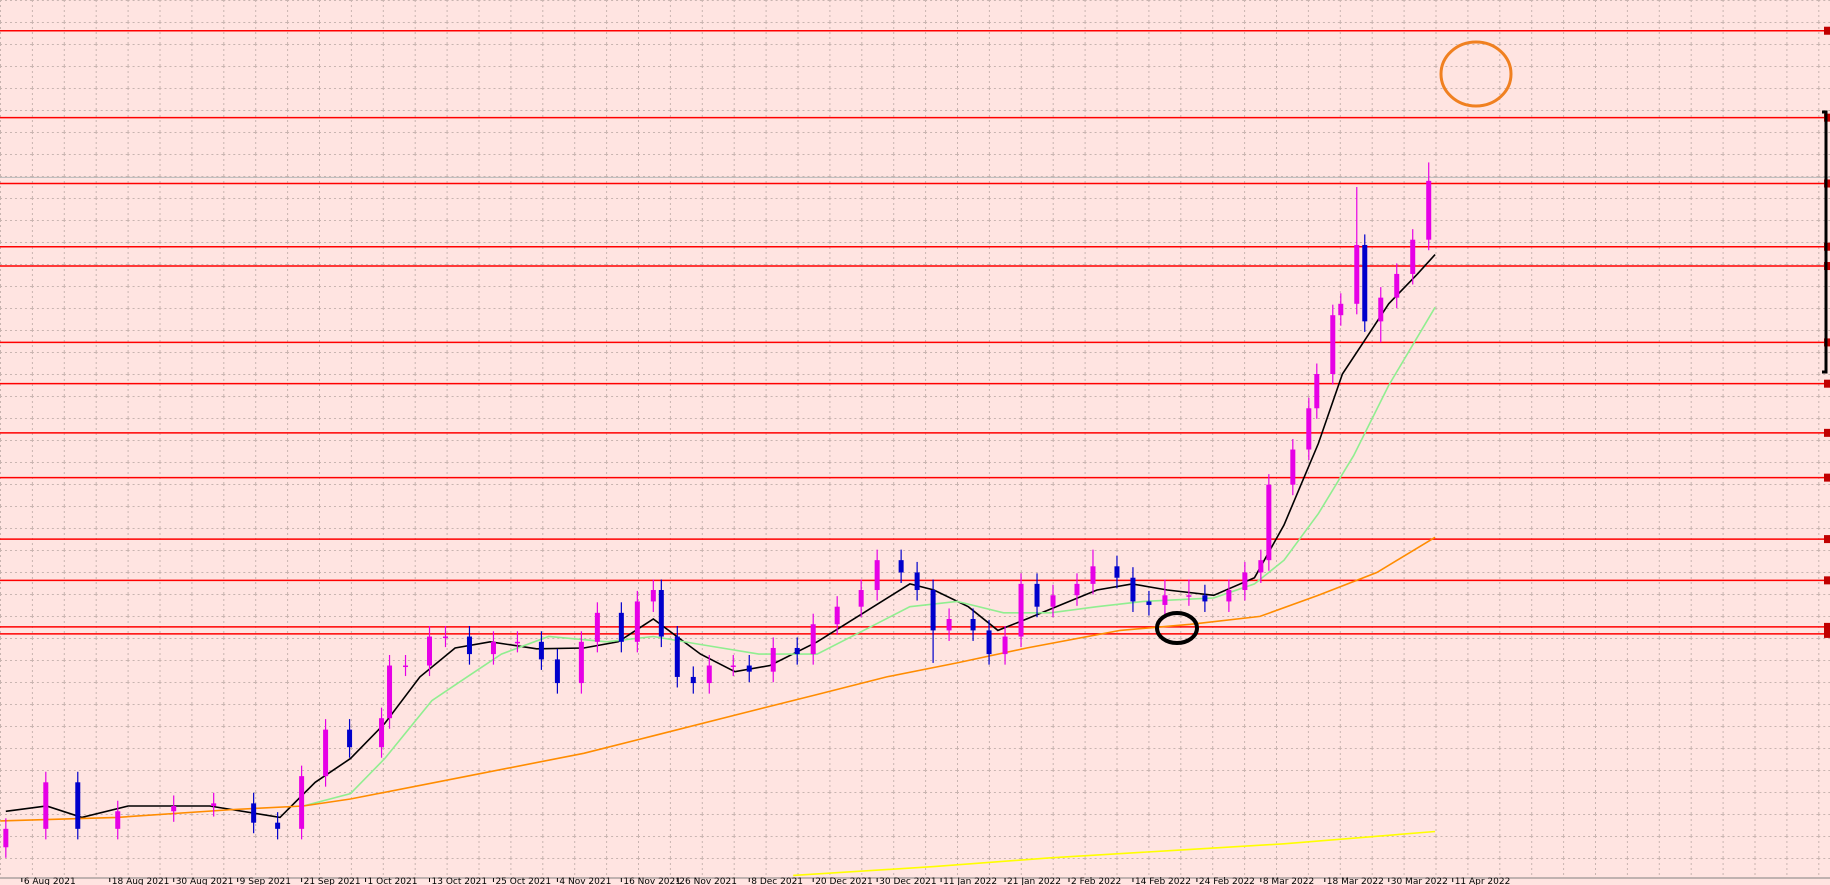  I want to click on x-tick-label: 21 Jan 2022, so click(1034, 881).